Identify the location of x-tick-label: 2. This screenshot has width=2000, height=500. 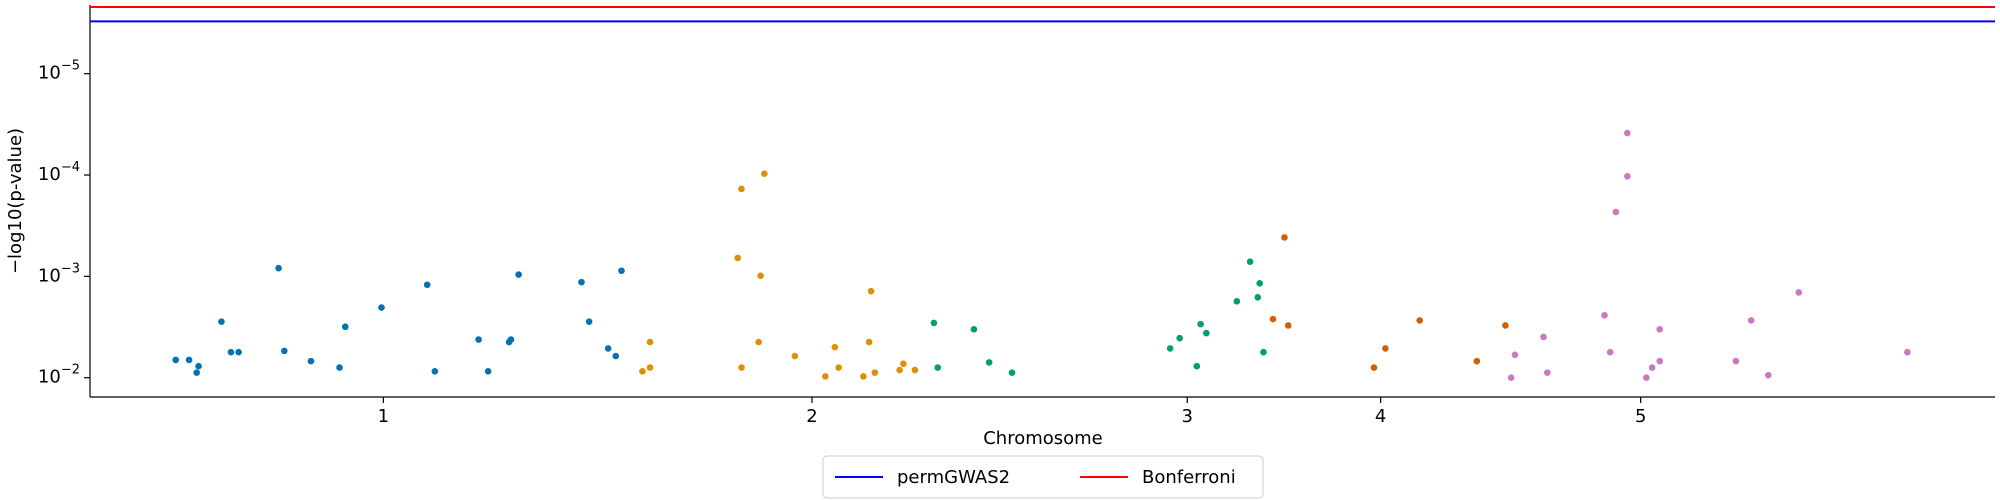
(811, 416).